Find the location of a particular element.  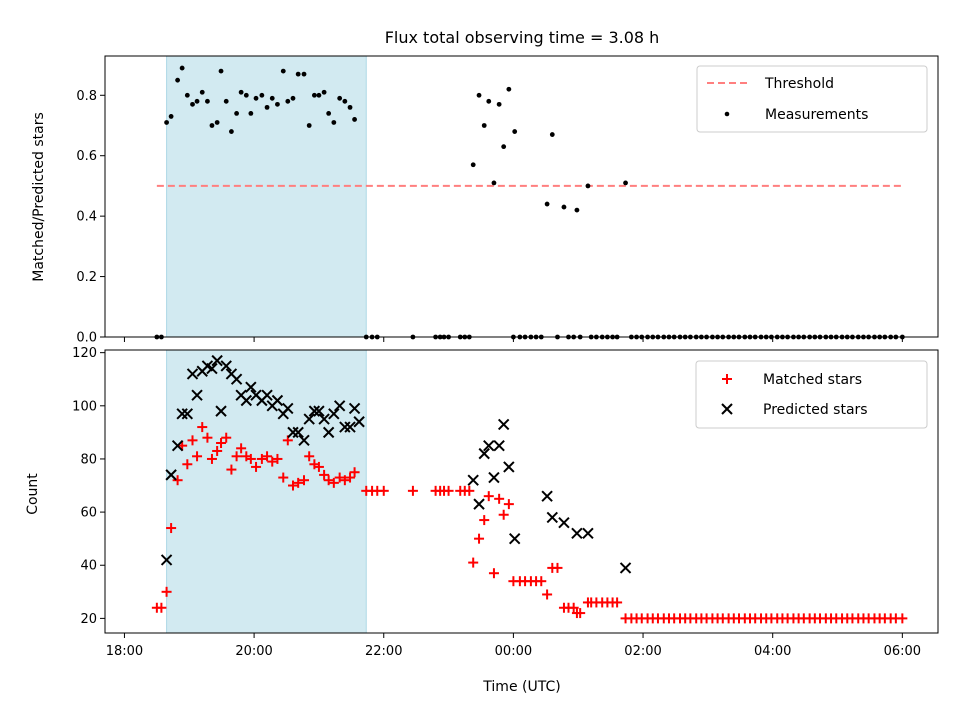

bottom-y-tick-label: 60 is located at coordinates (88, 513).